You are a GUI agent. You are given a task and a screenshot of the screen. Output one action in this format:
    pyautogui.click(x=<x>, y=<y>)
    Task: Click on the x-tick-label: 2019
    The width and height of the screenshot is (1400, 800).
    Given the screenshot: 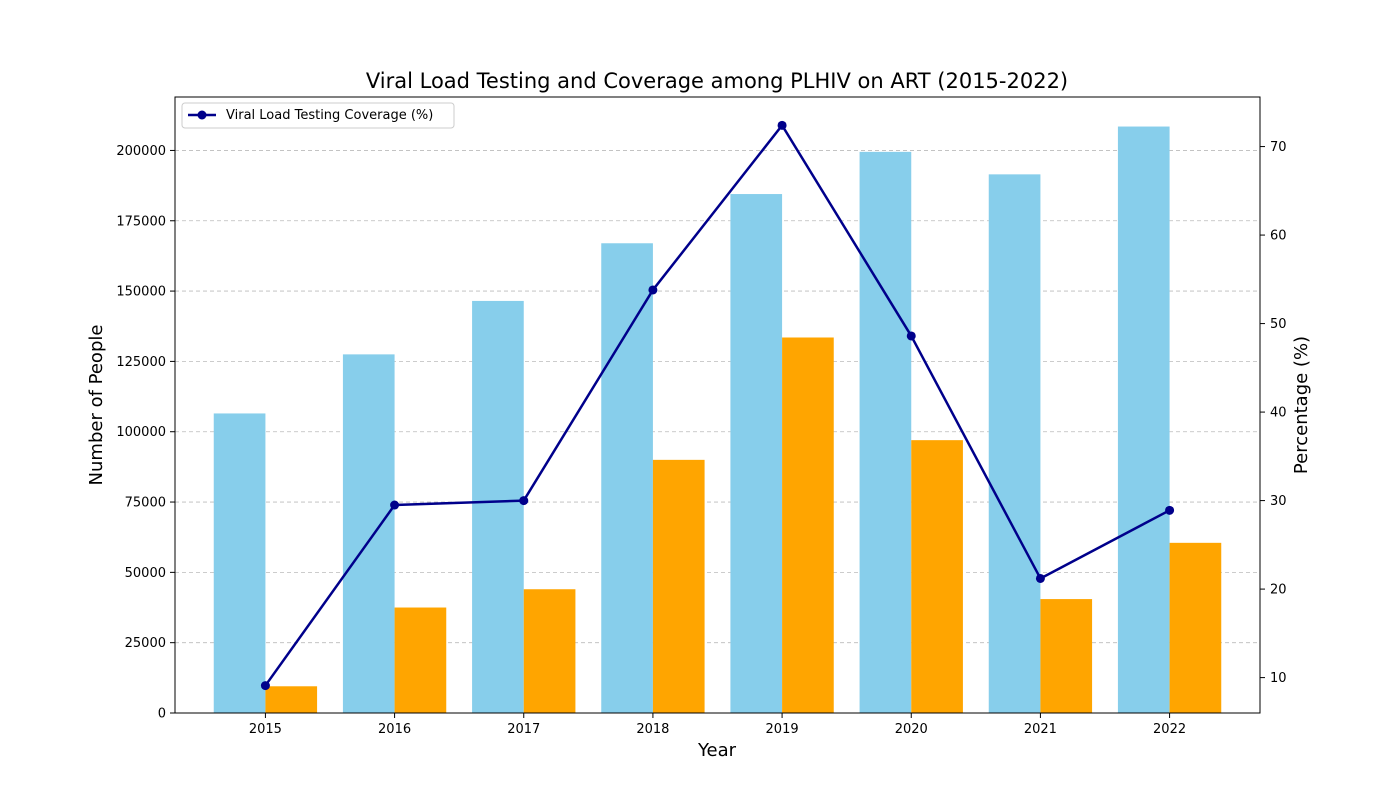 What is the action you would take?
    pyautogui.click(x=782, y=729)
    